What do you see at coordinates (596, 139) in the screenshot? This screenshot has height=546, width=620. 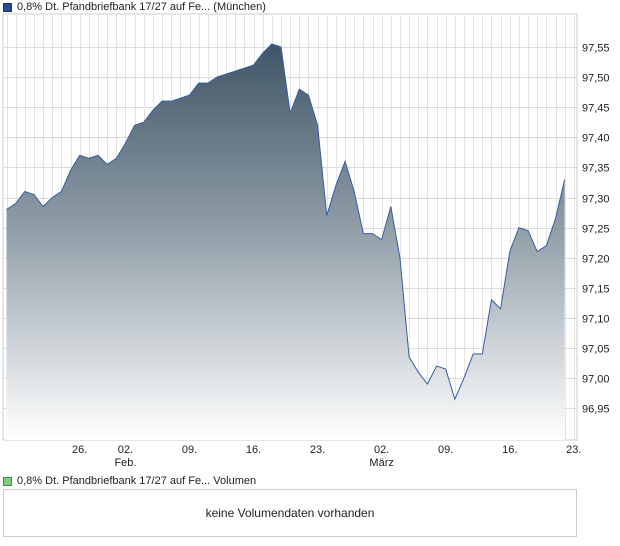 I see `y-tick-label: 97,40` at bounding box center [596, 139].